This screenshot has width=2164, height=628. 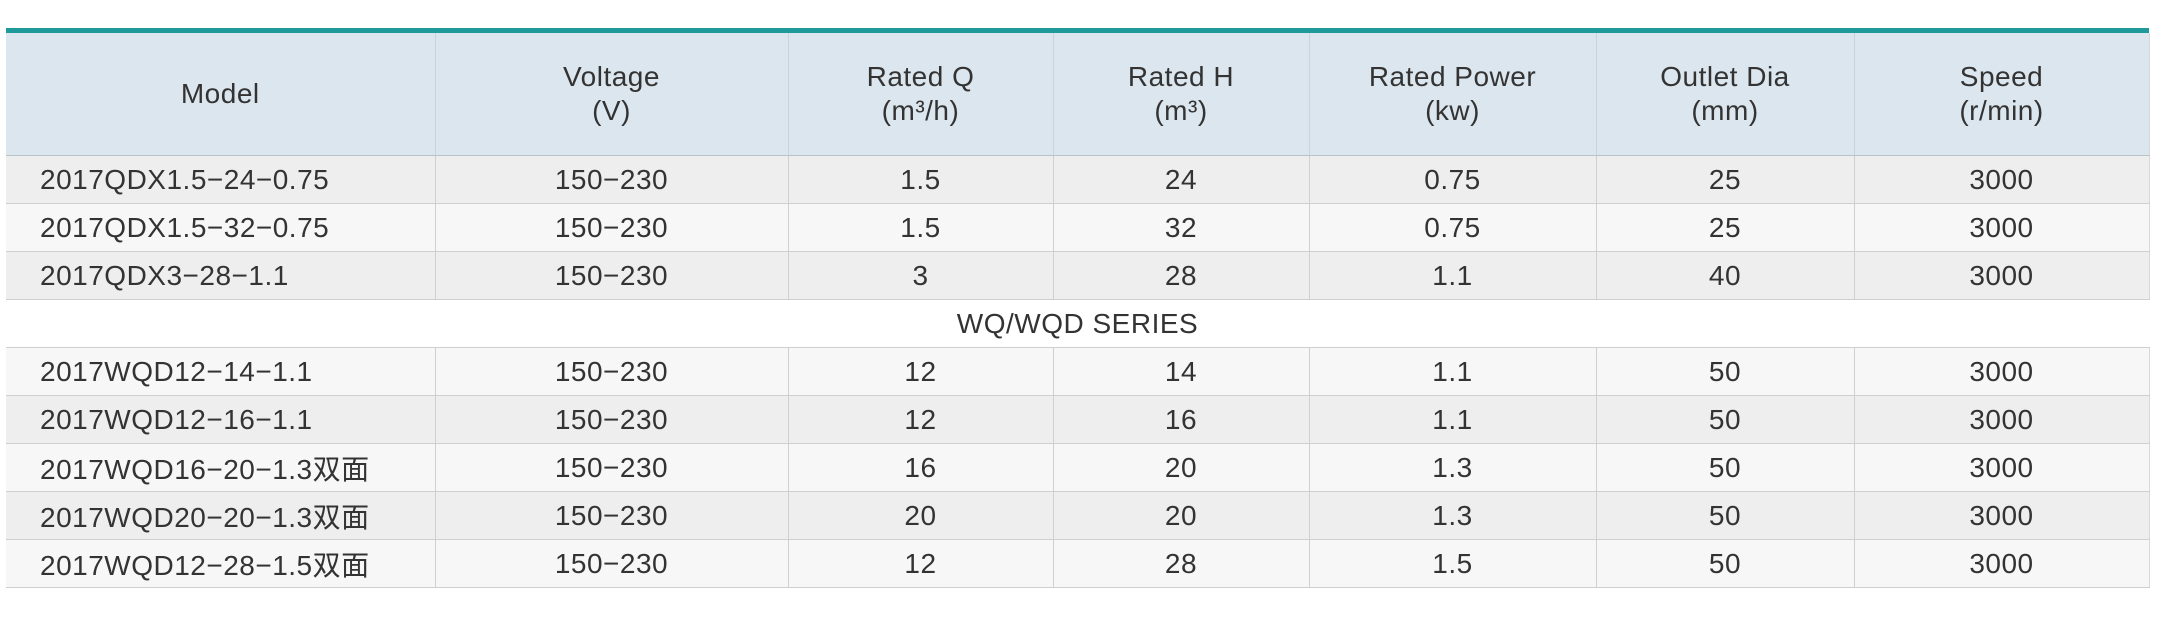 What do you see at coordinates (2002, 94) in the screenshot?
I see `header-cell: Speed (r/min)` at bounding box center [2002, 94].